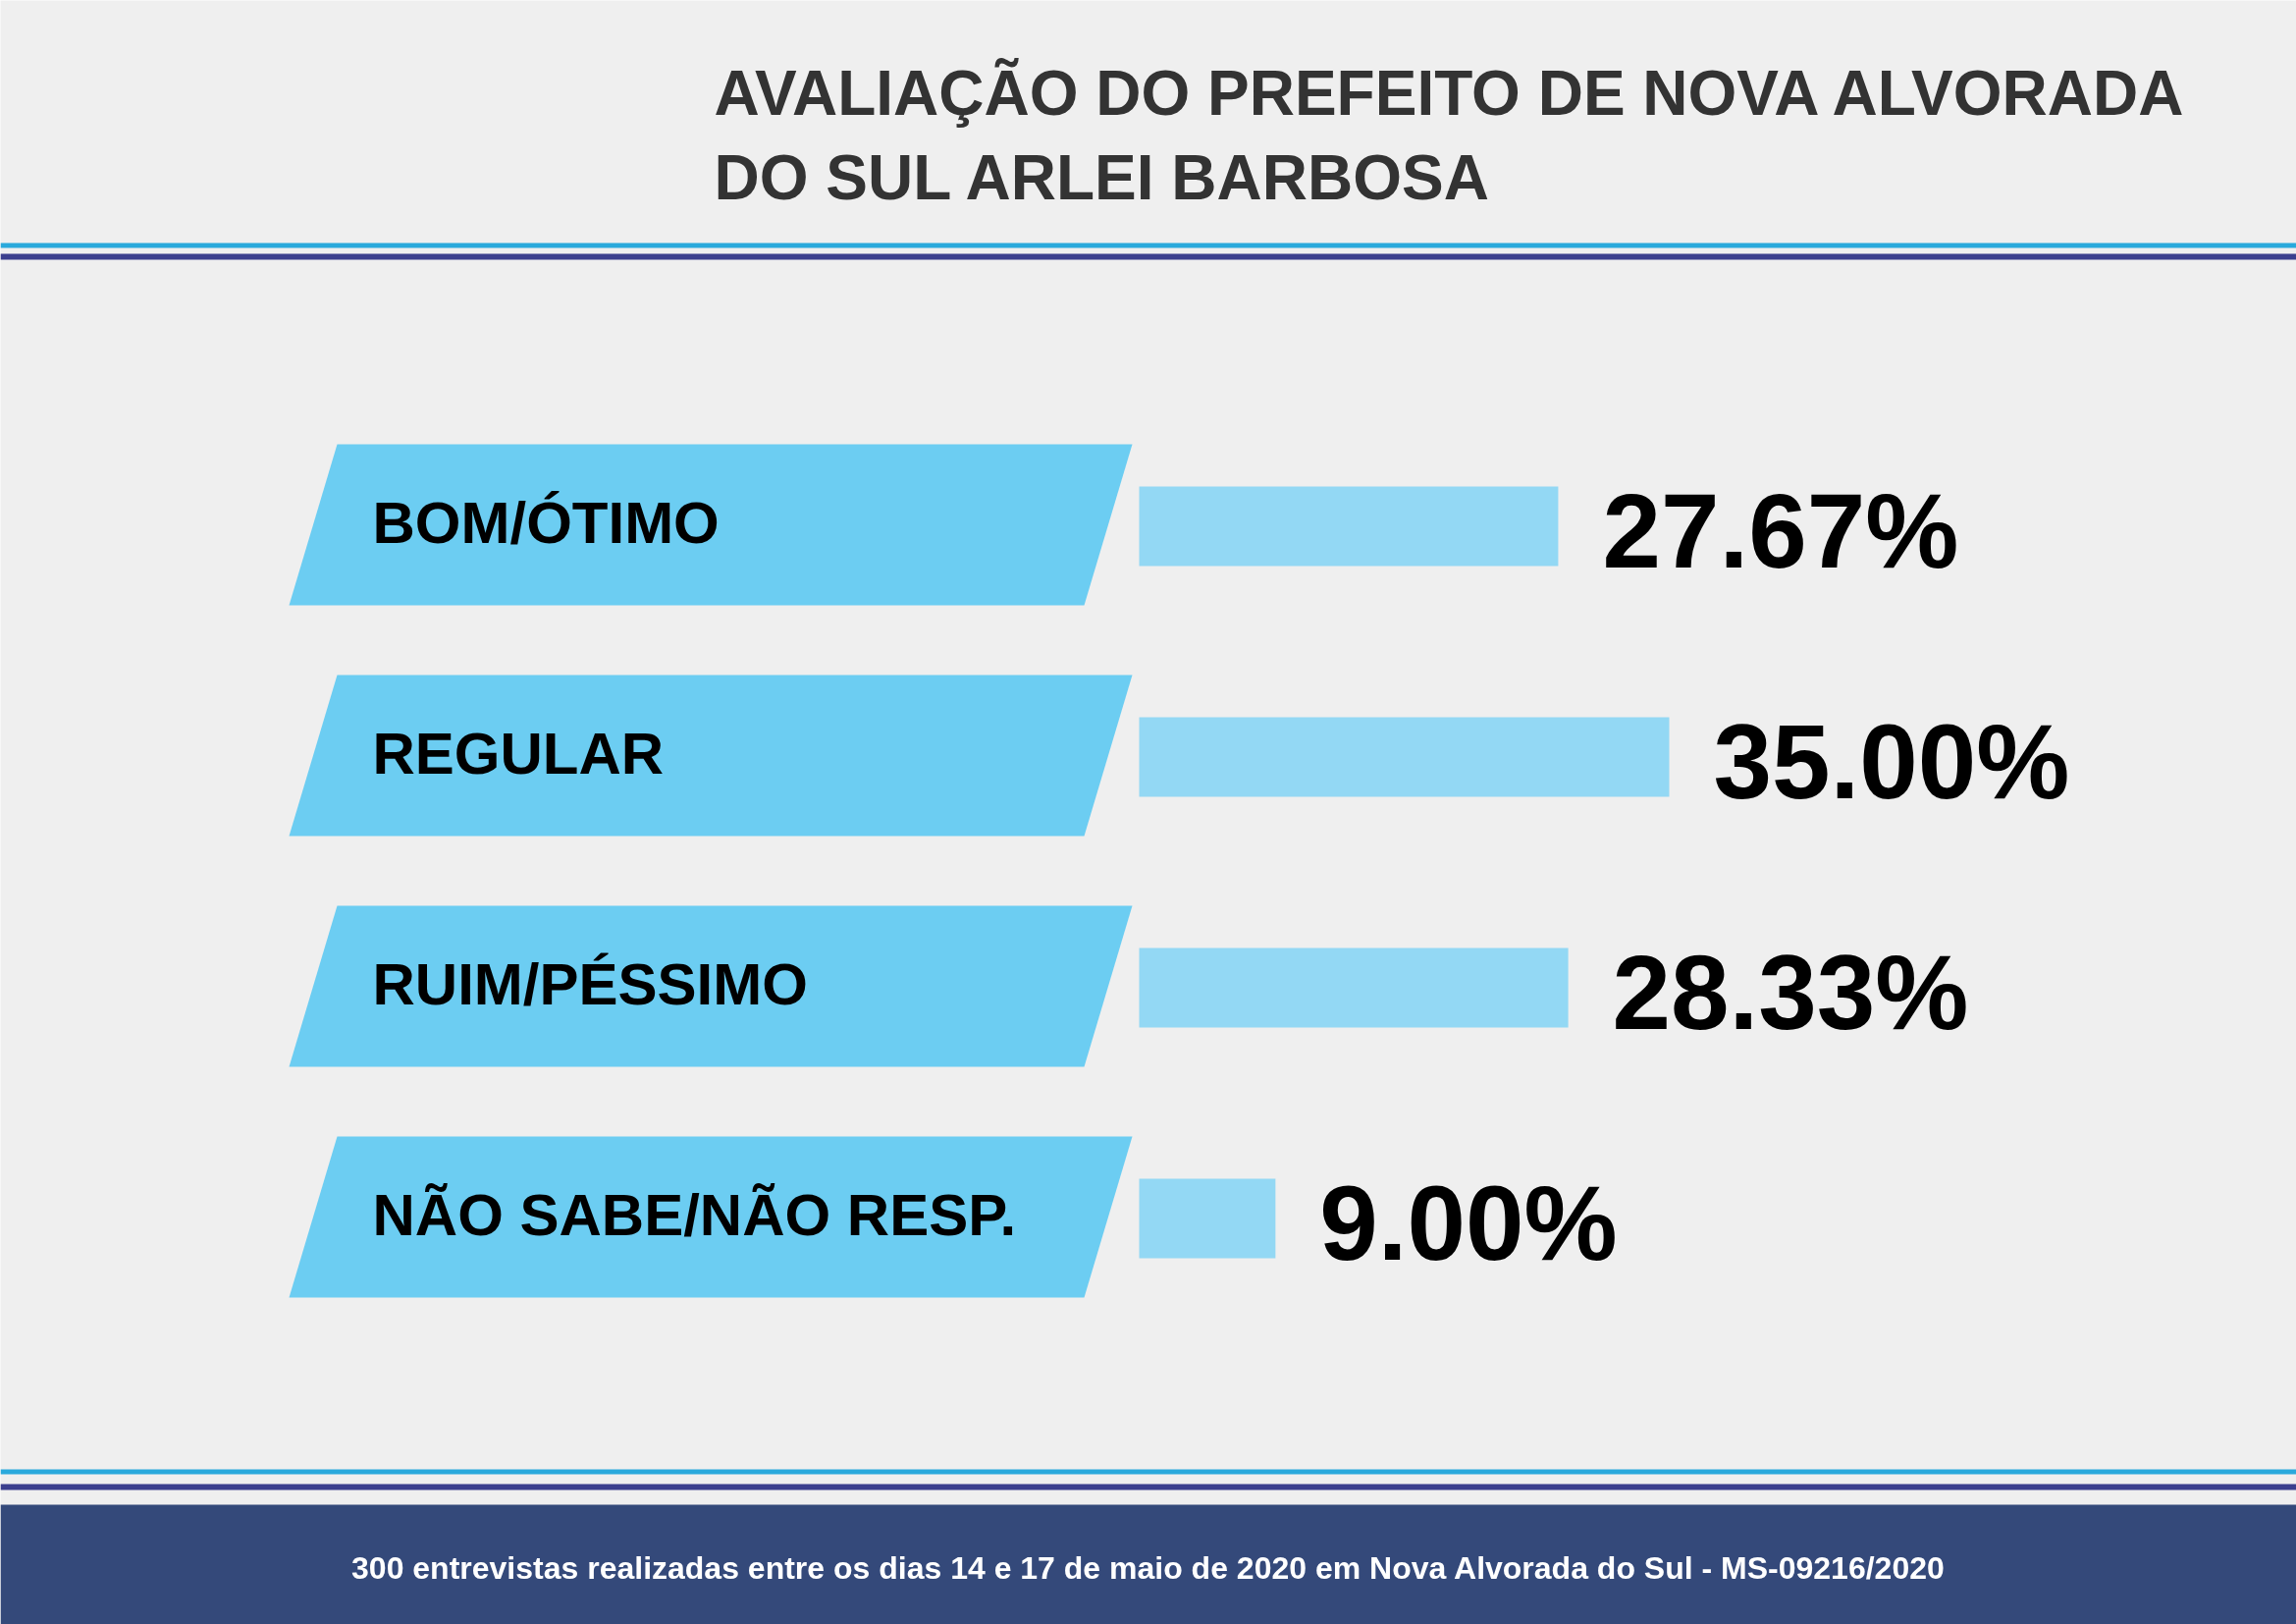  Describe the element at coordinates (1148, 1567) in the screenshot. I see `text: 300 entrevistas realizadas entre os dias 14 e 17 de maio de 2020 em Nova Alvorada do Sul - MS-09216/2020` at that location.